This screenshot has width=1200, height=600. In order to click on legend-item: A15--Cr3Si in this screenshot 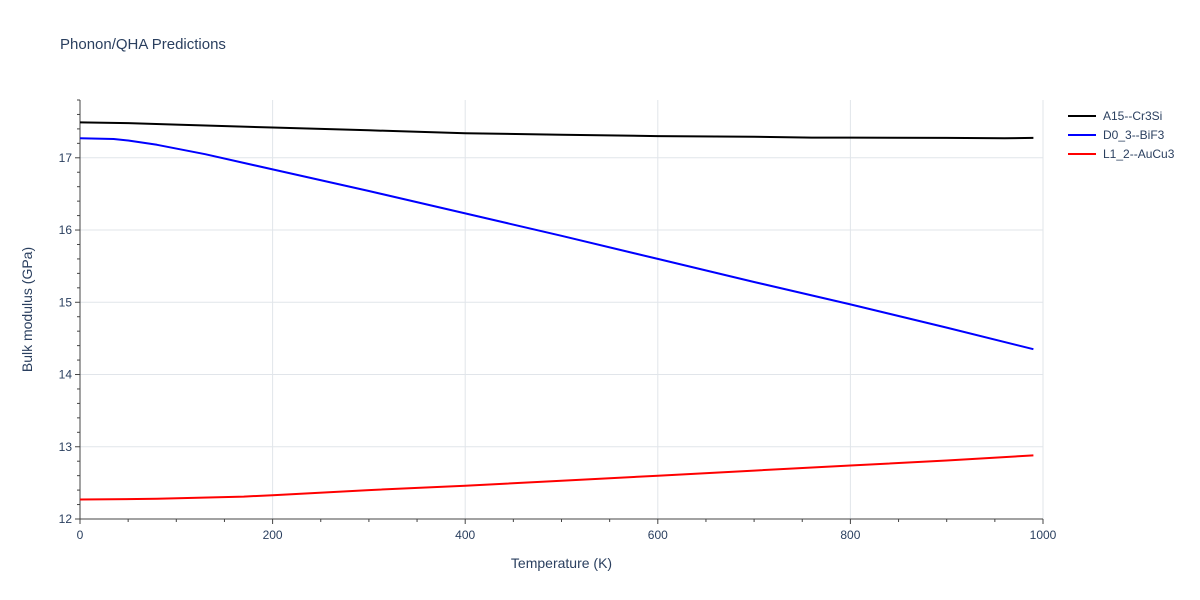, I will do `click(1121, 115)`.